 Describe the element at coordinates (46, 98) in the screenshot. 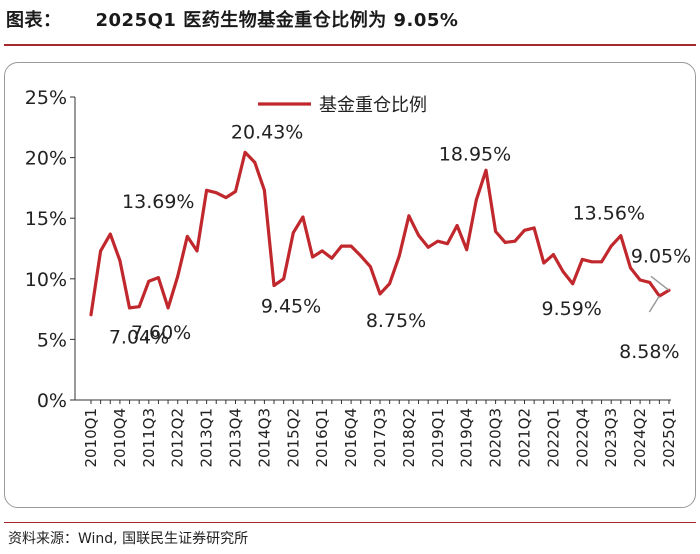

I see `y-tick-label: 25%` at that location.